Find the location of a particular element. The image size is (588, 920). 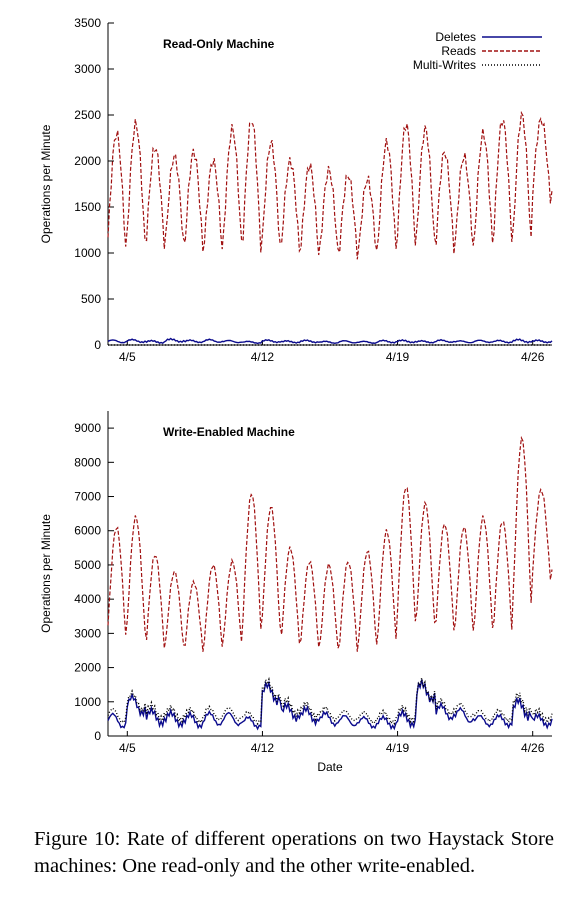

chart2-y-tick-label: 1000 is located at coordinates (87, 702).